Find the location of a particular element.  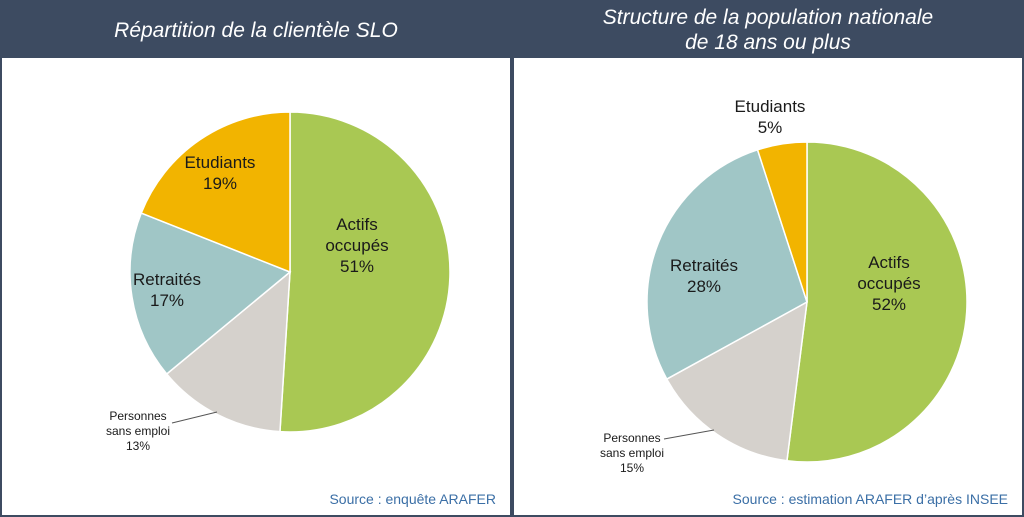

slice-label-etudiants: Etudiants 19% is located at coordinates (220, 173).